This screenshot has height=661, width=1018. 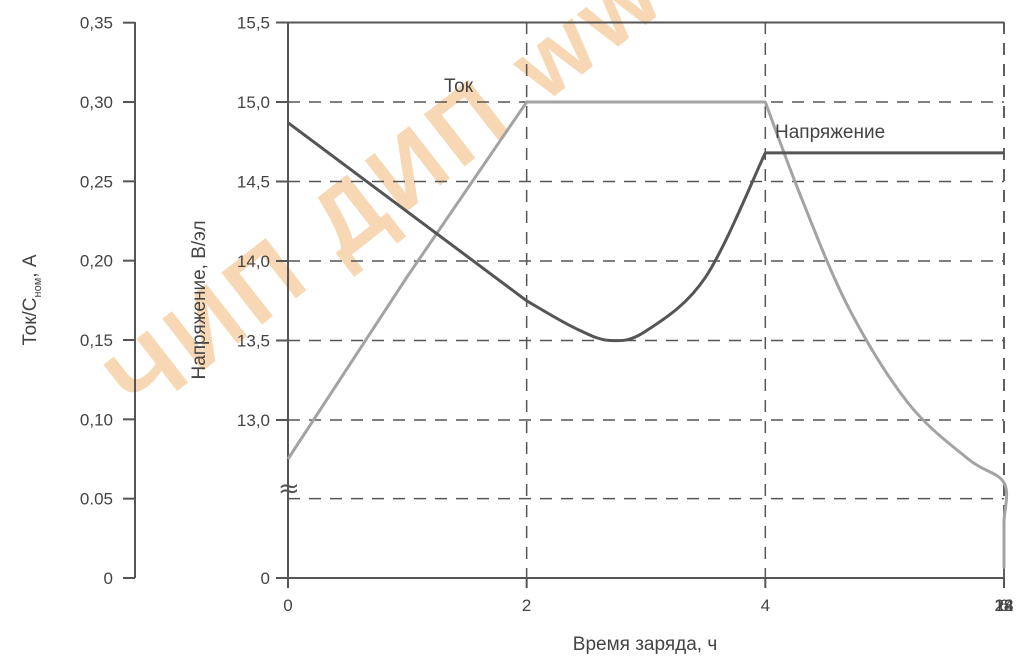 What do you see at coordinates (830, 132) in the screenshot?
I see `series-label-voltage: Напряжение` at bounding box center [830, 132].